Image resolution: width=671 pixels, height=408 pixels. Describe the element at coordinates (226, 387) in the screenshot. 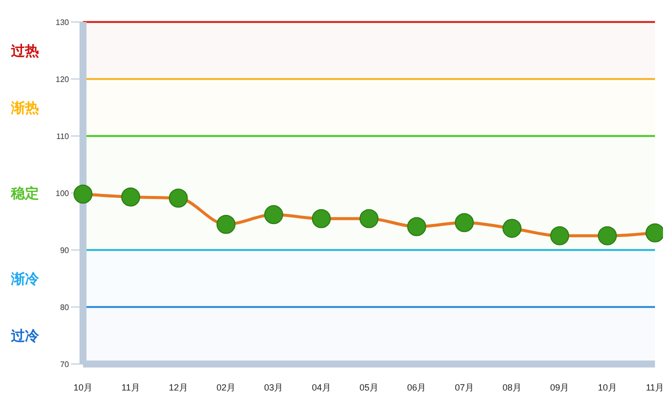

I see `x-tick-label: 02月` at that location.